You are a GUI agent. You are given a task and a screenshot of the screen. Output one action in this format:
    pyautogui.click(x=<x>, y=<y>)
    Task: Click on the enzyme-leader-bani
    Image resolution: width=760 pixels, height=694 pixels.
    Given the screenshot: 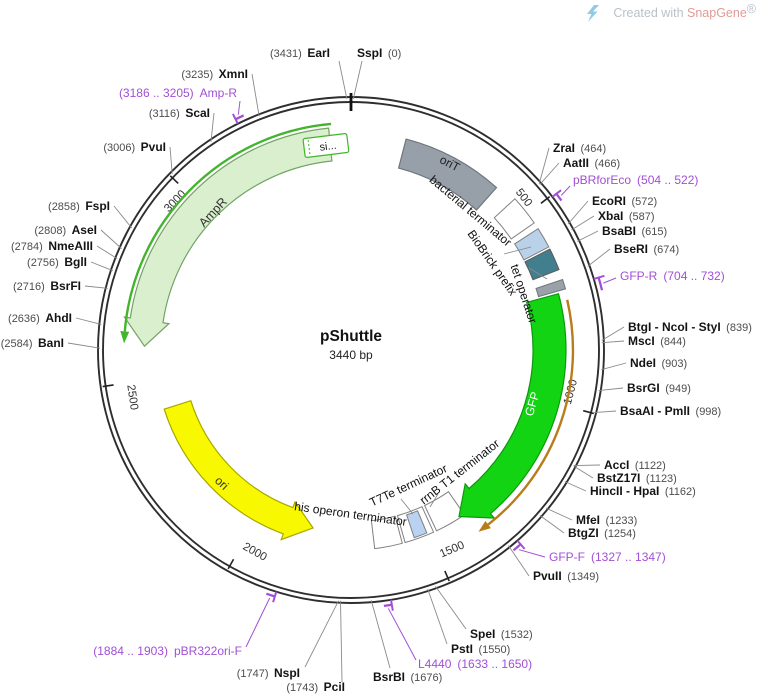 What is the action you would take?
    pyautogui.click(x=84, y=345)
    